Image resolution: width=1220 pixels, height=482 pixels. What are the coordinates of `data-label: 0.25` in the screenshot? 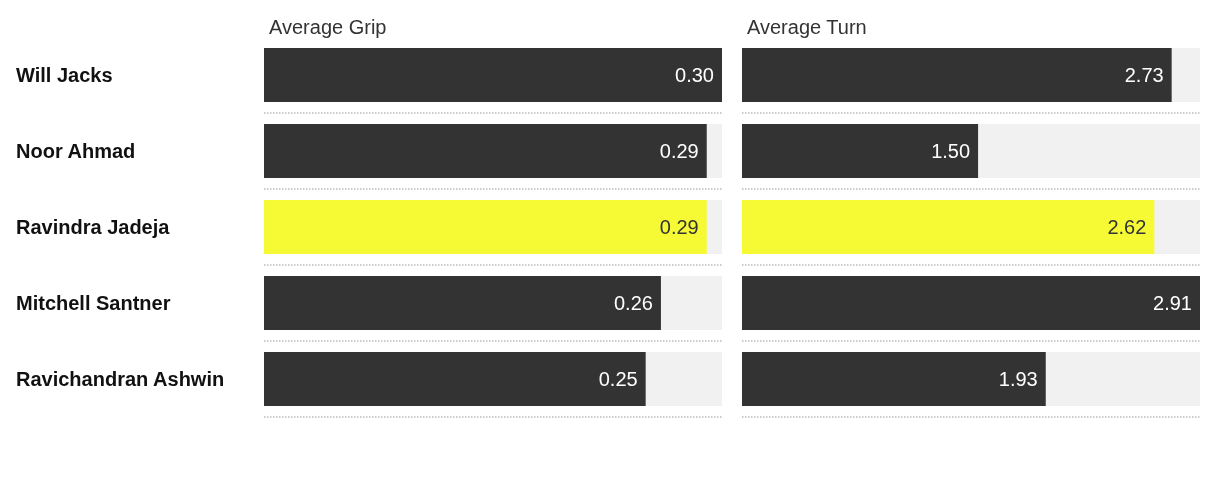 It's located at (618, 379).